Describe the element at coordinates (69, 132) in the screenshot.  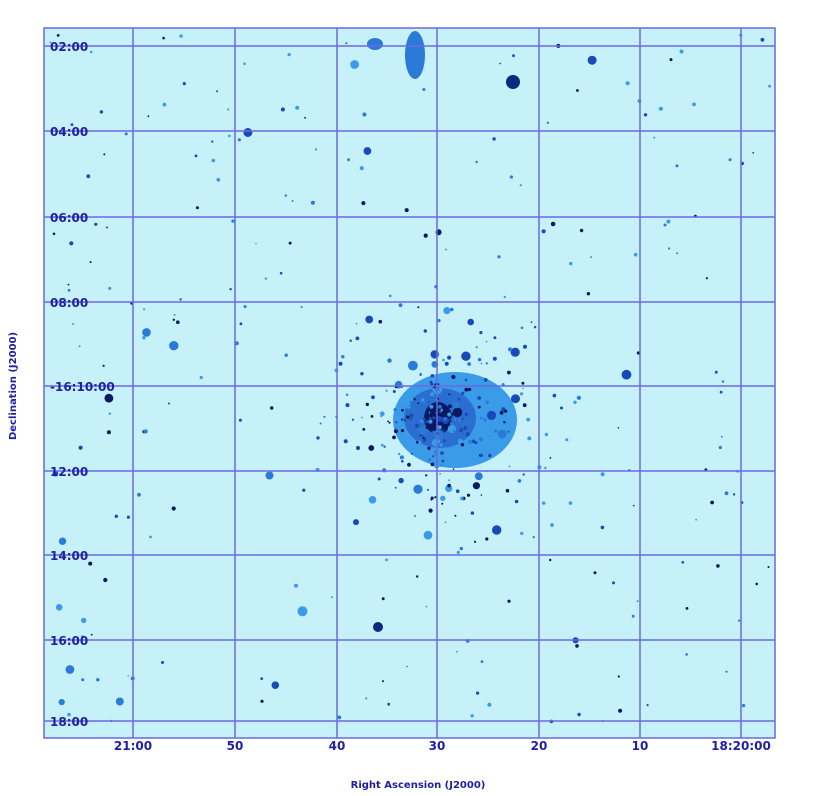
I see `y-tick-label: 04:00` at that location.